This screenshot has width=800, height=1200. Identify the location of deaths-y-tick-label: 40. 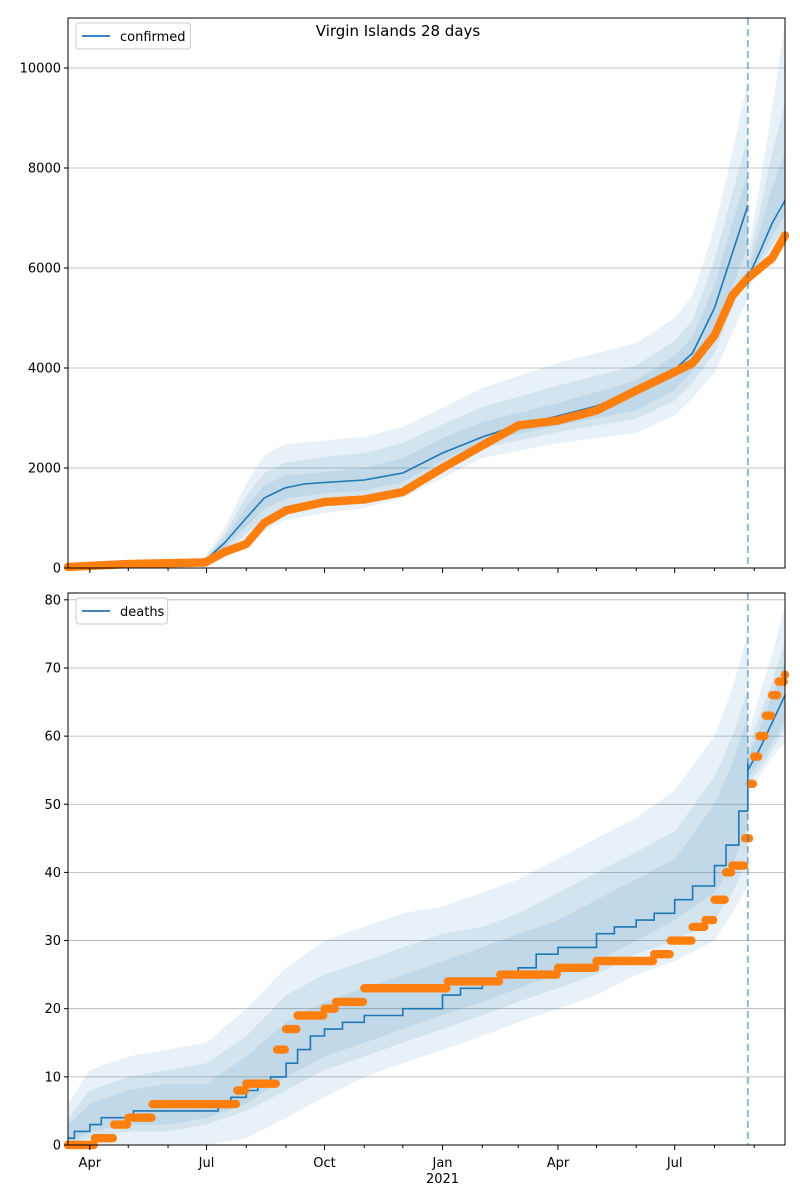
(52, 873).